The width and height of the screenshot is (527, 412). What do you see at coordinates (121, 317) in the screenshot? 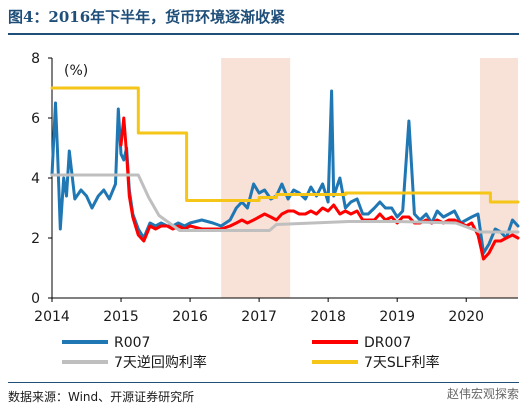
I see `x-tick-label: 2015` at bounding box center [121, 317].